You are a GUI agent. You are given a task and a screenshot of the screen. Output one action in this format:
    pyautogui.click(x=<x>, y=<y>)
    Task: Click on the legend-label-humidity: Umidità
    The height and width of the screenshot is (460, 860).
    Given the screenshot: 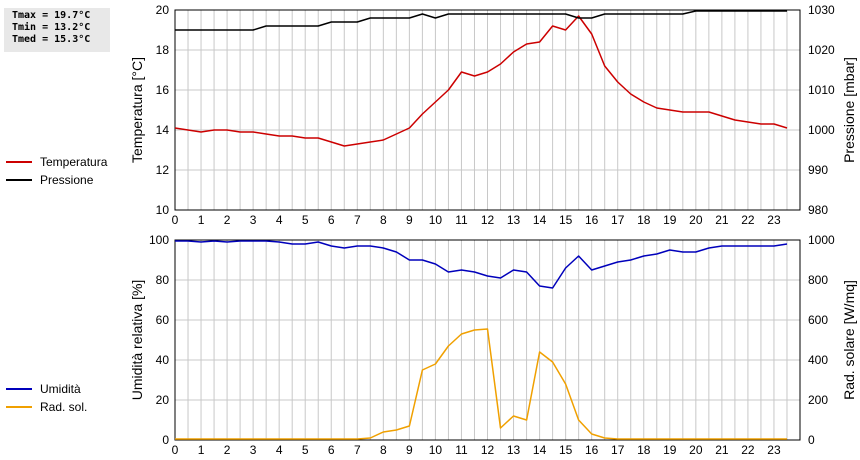 What is the action you would take?
    pyautogui.click(x=60, y=389)
    